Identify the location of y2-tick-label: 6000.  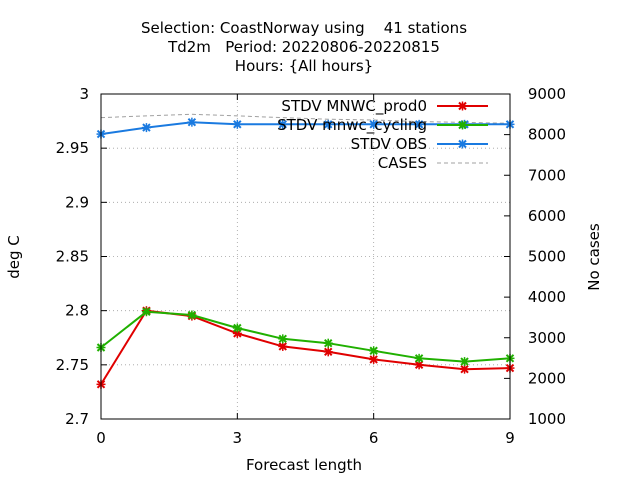
(547, 216).